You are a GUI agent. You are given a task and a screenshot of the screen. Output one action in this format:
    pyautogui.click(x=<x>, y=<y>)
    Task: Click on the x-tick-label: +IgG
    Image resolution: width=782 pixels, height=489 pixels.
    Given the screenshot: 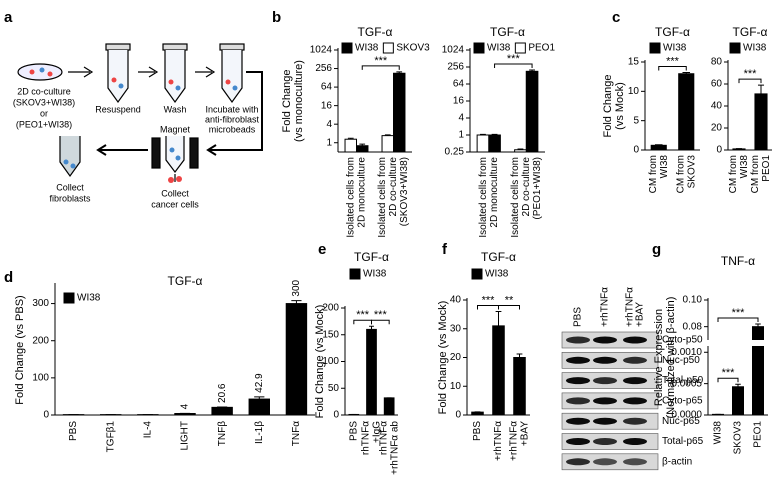 What is the action you would take?
    pyautogui.click(x=377, y=432)
    